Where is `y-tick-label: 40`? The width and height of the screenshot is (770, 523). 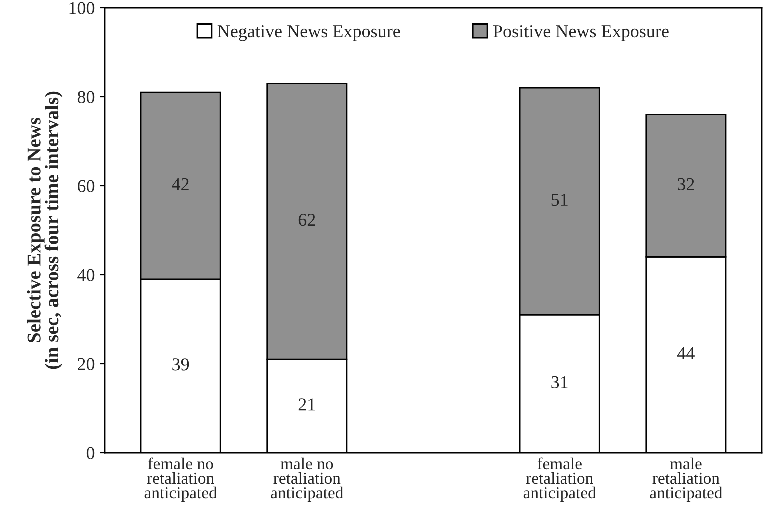
y-tick-label: 40 is located at coordinates (86, 275).